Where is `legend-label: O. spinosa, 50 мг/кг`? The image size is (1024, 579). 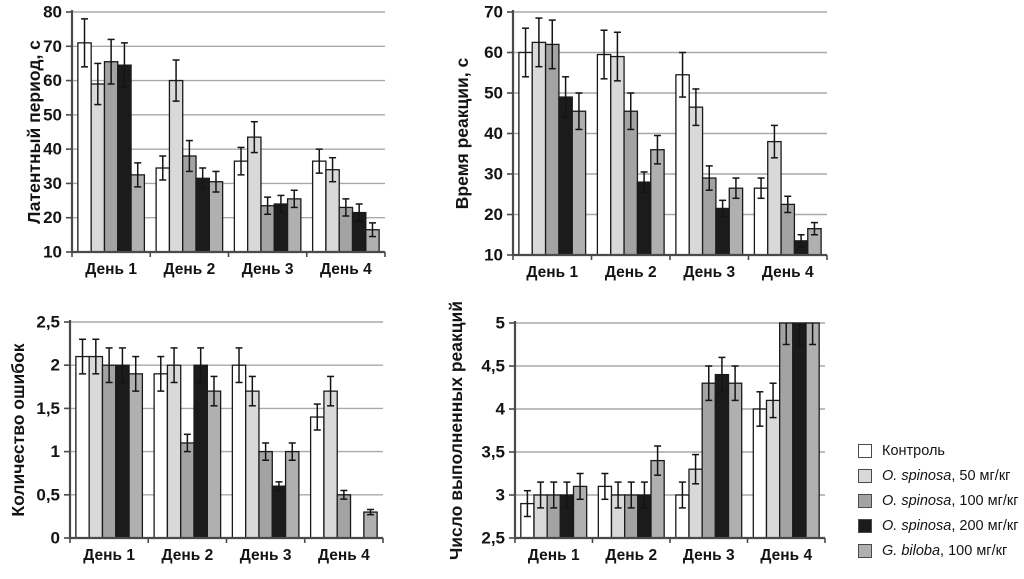 legend-label: O. spinosa, 50 мг/кг is located at coordinates (946, 476).